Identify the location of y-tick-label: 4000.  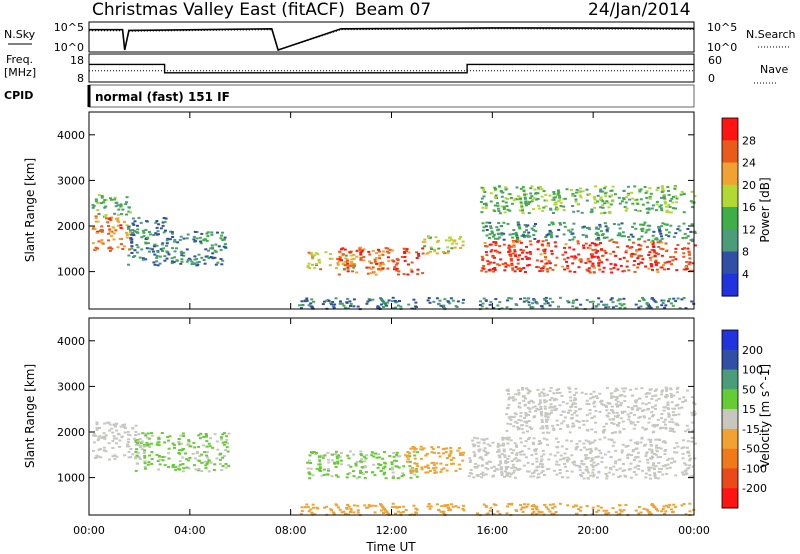
(71, 341).